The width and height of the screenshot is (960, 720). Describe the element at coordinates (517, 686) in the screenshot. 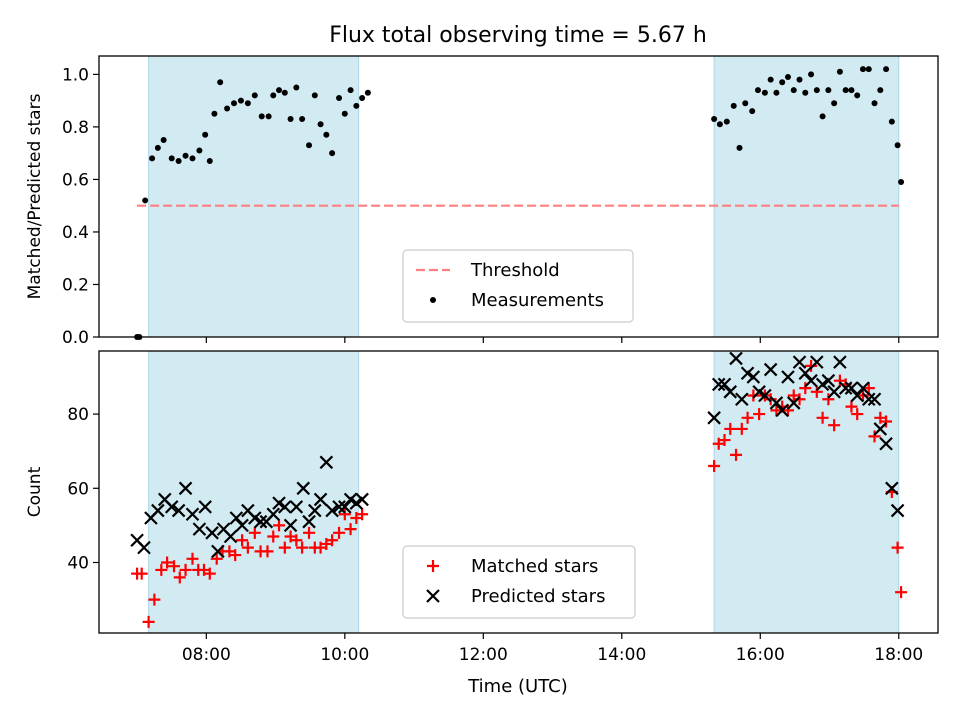

I see `x-axis-label: Time (UTC)` at that location.